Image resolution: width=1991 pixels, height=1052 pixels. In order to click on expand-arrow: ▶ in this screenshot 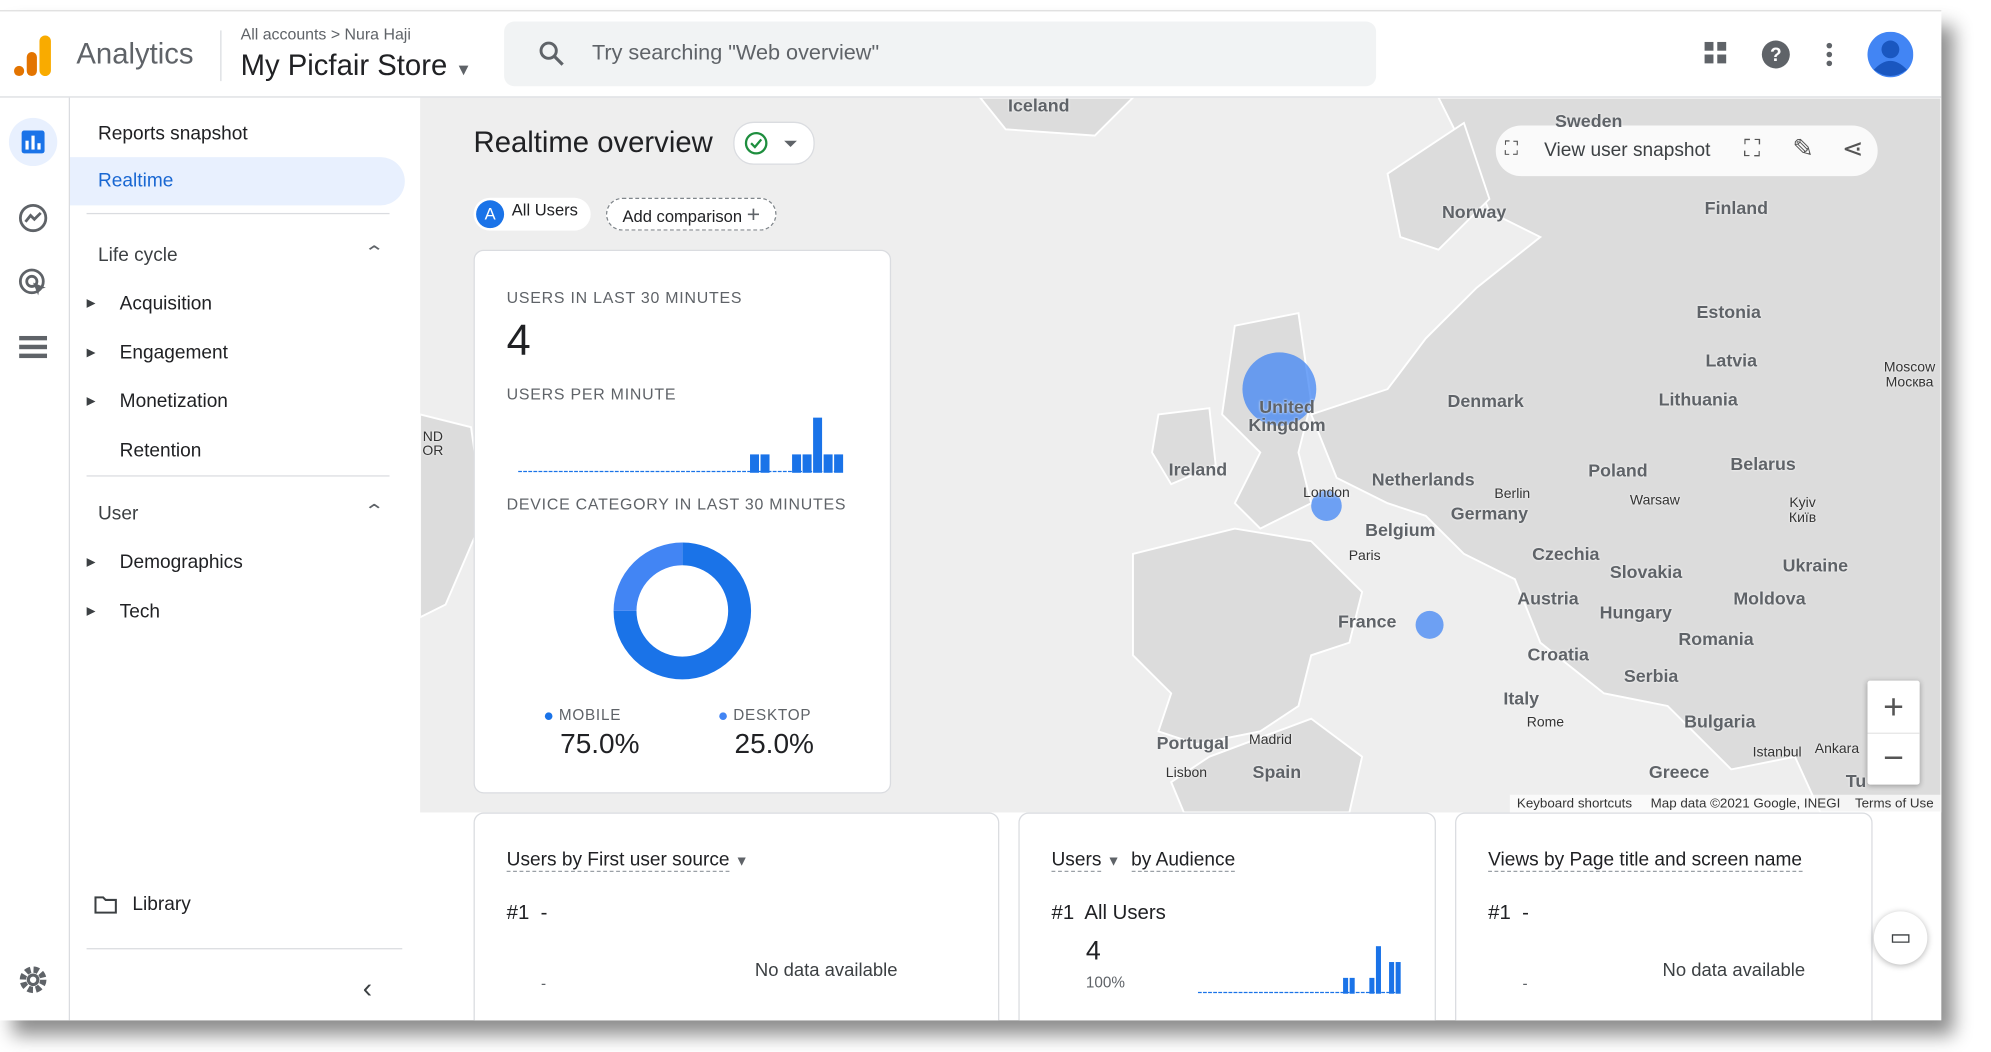, I will do `click(91, 352)`.